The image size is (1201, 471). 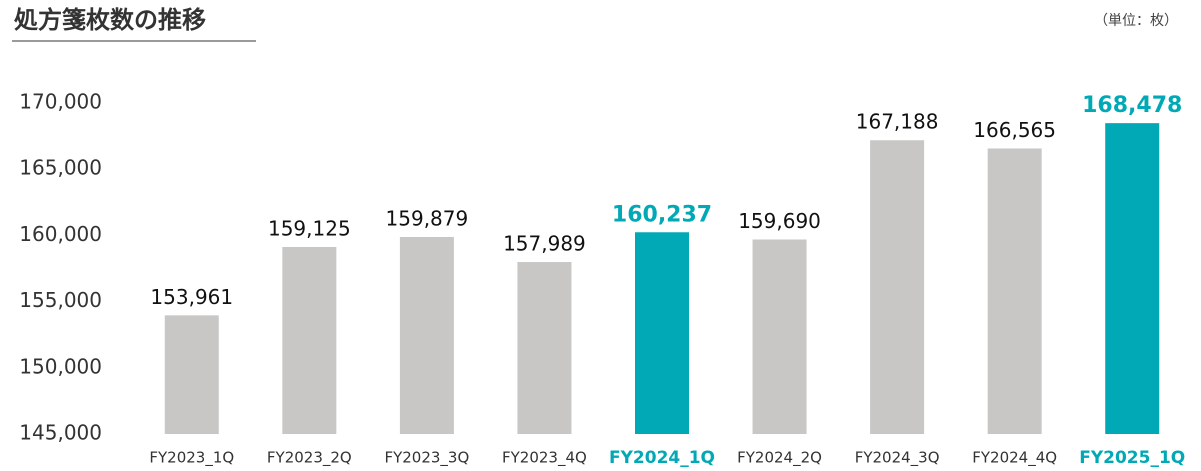 What do you see at coordinates (1014, 130) in the screenshot?
I see `value-label: 166,565` at bounding box center [1014, 130].